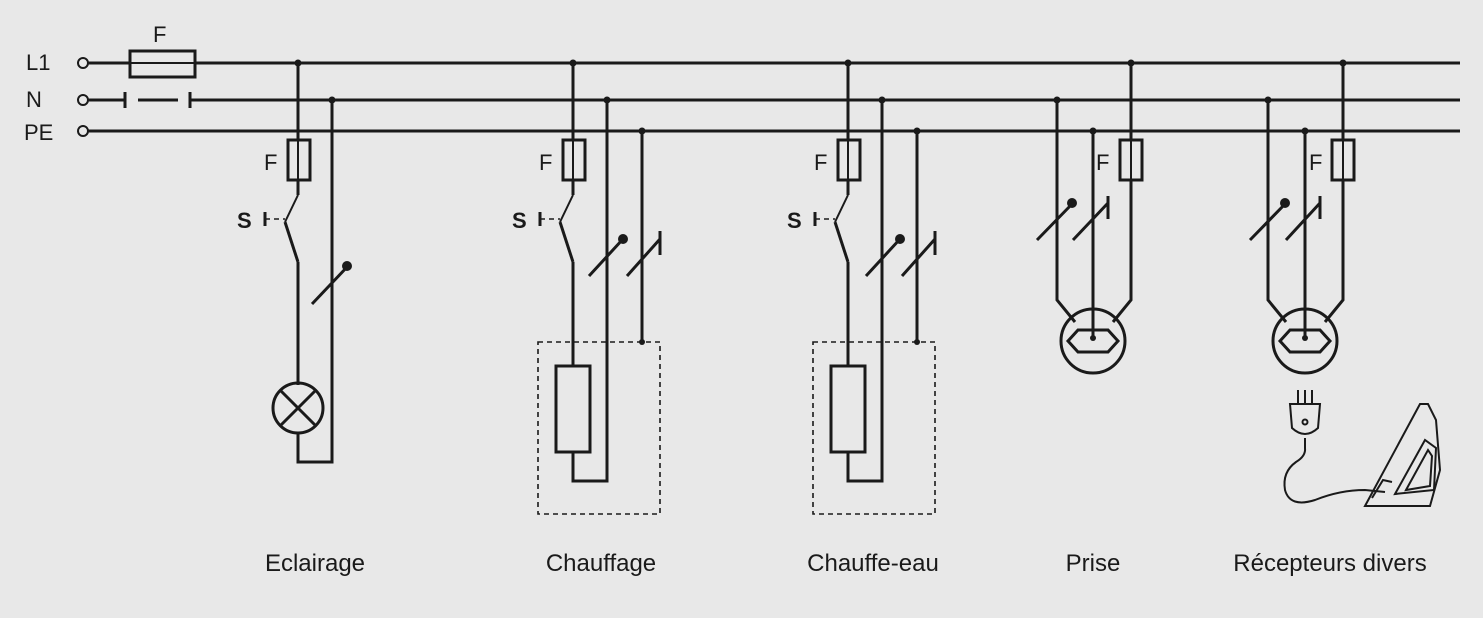 The image size is (1483, 618). I want to click on circuit-prise: F Prise, so click(1089, 318).